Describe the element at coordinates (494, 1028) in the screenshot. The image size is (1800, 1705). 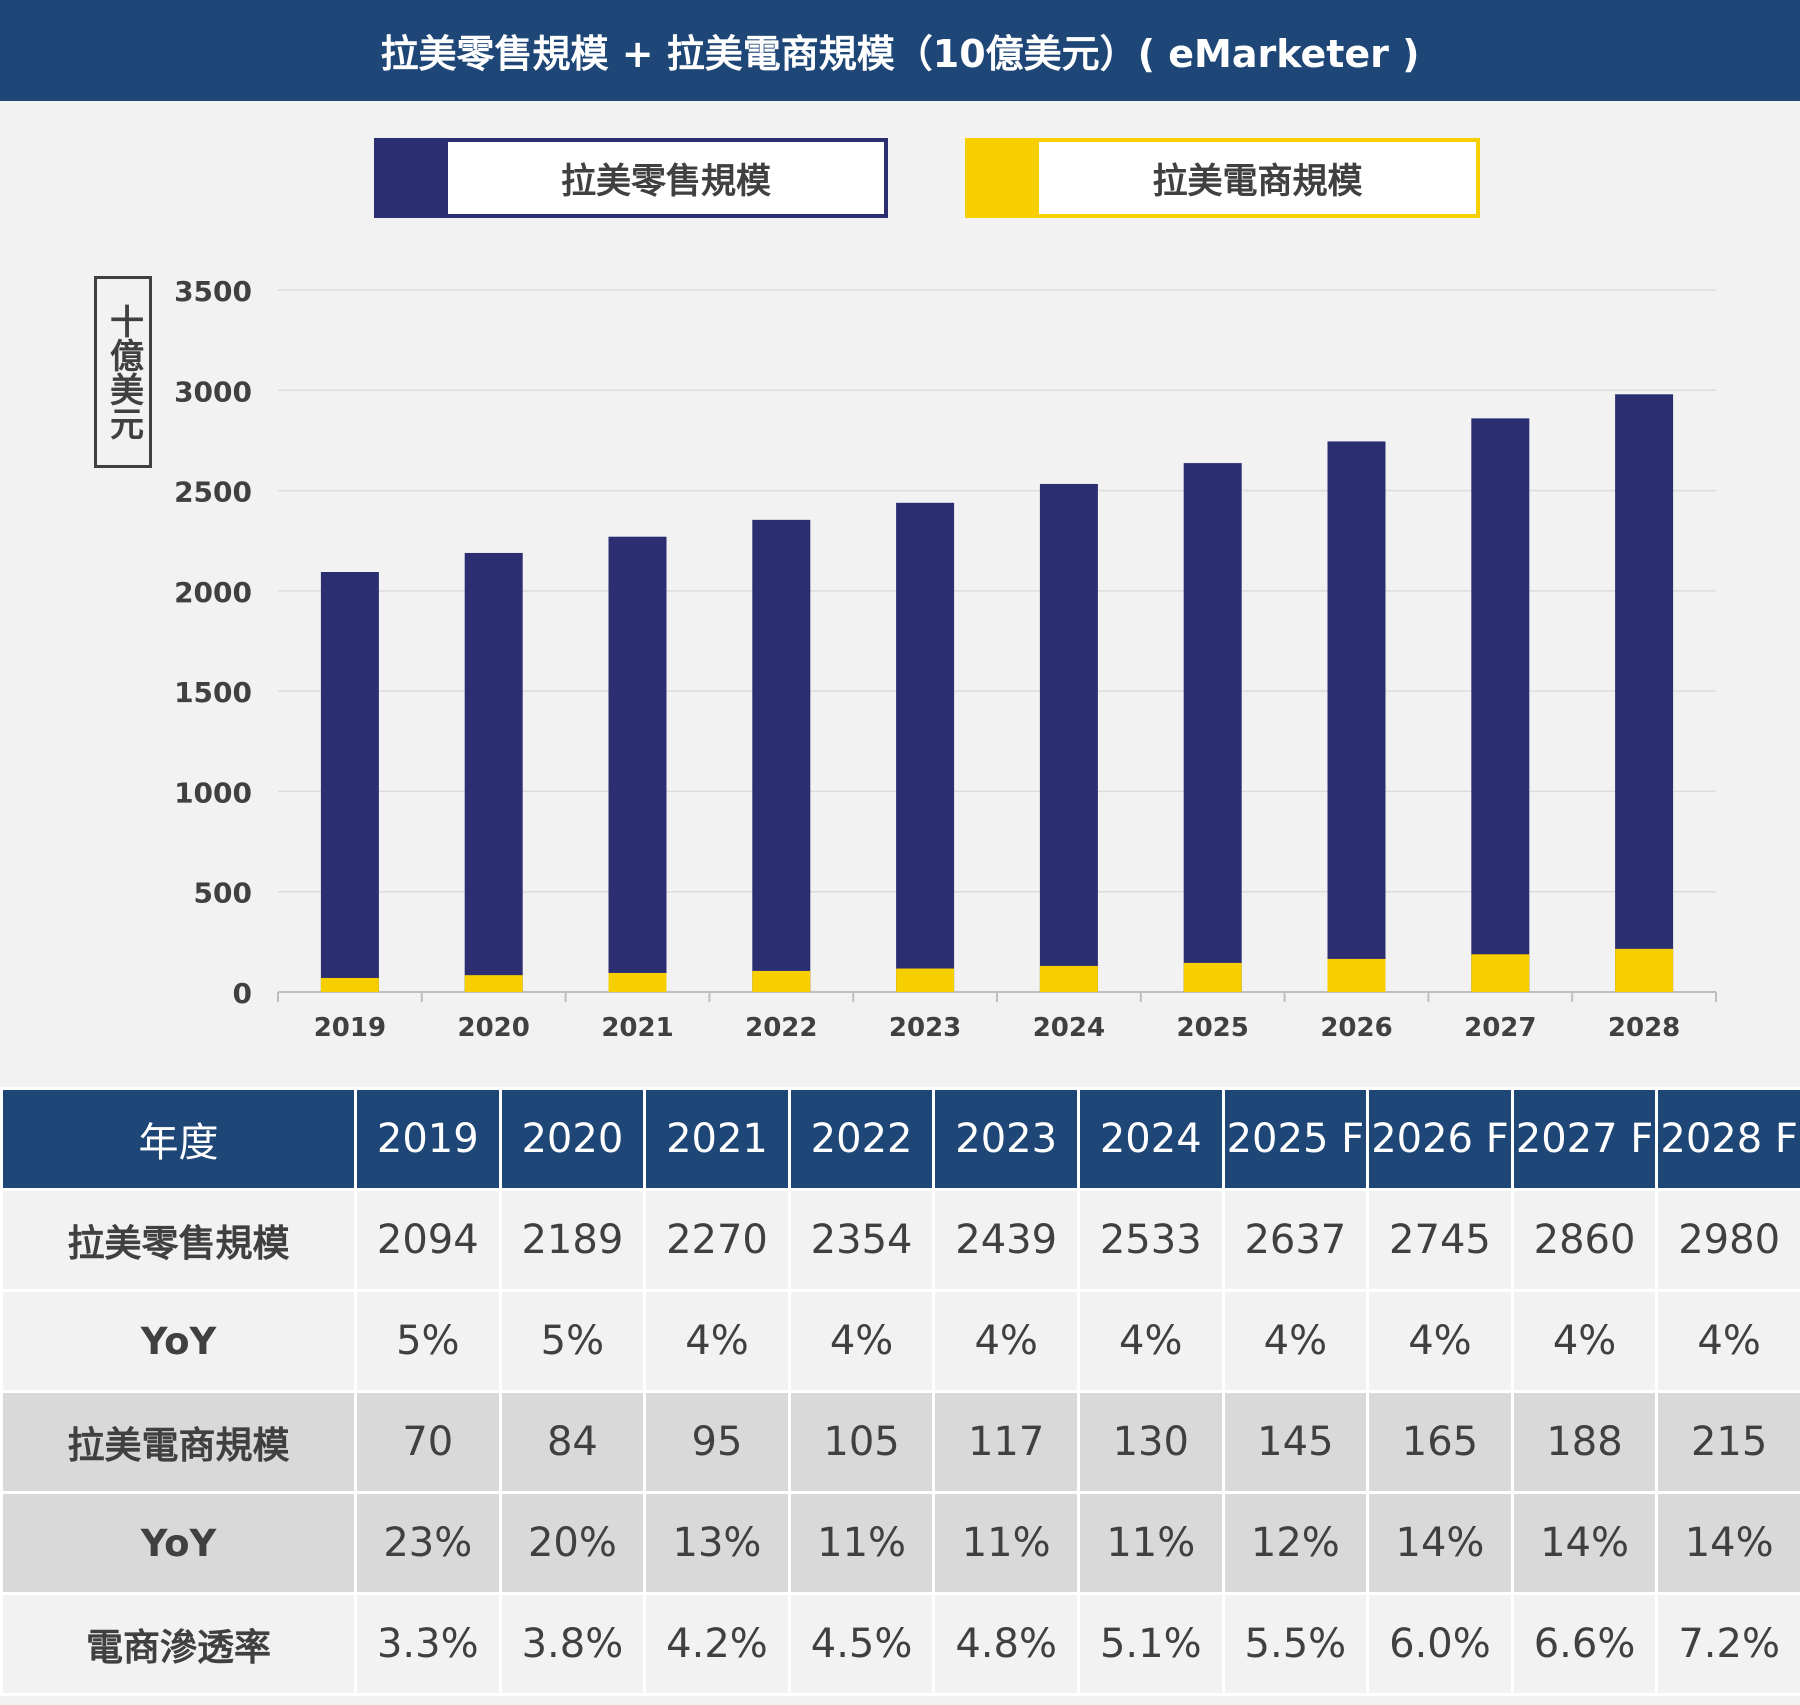
I see `x-tick-label: 2020` at that location.